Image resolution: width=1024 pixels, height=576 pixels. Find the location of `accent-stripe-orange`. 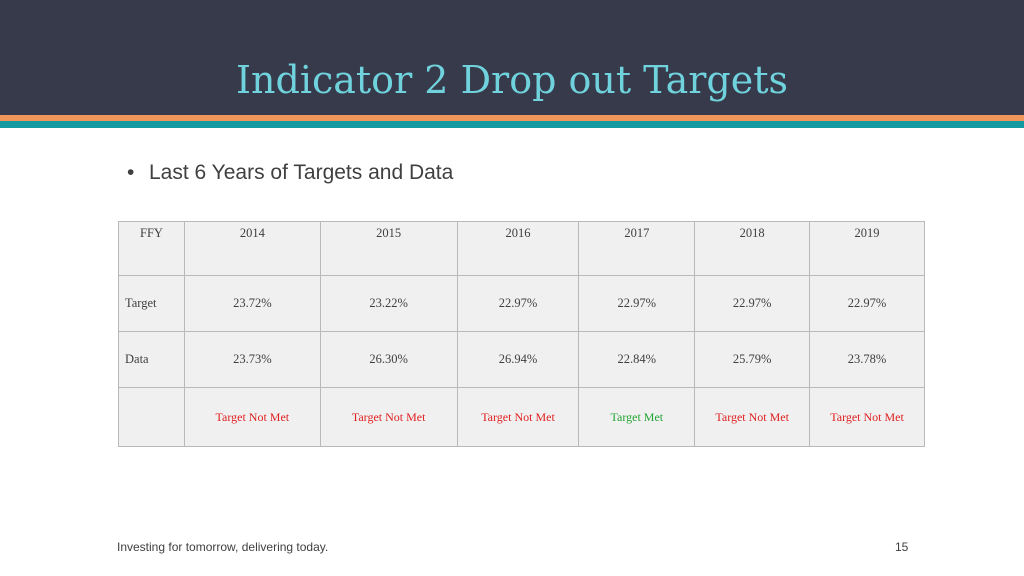

accent-stripe-orange is located at coordinates (512, 118).